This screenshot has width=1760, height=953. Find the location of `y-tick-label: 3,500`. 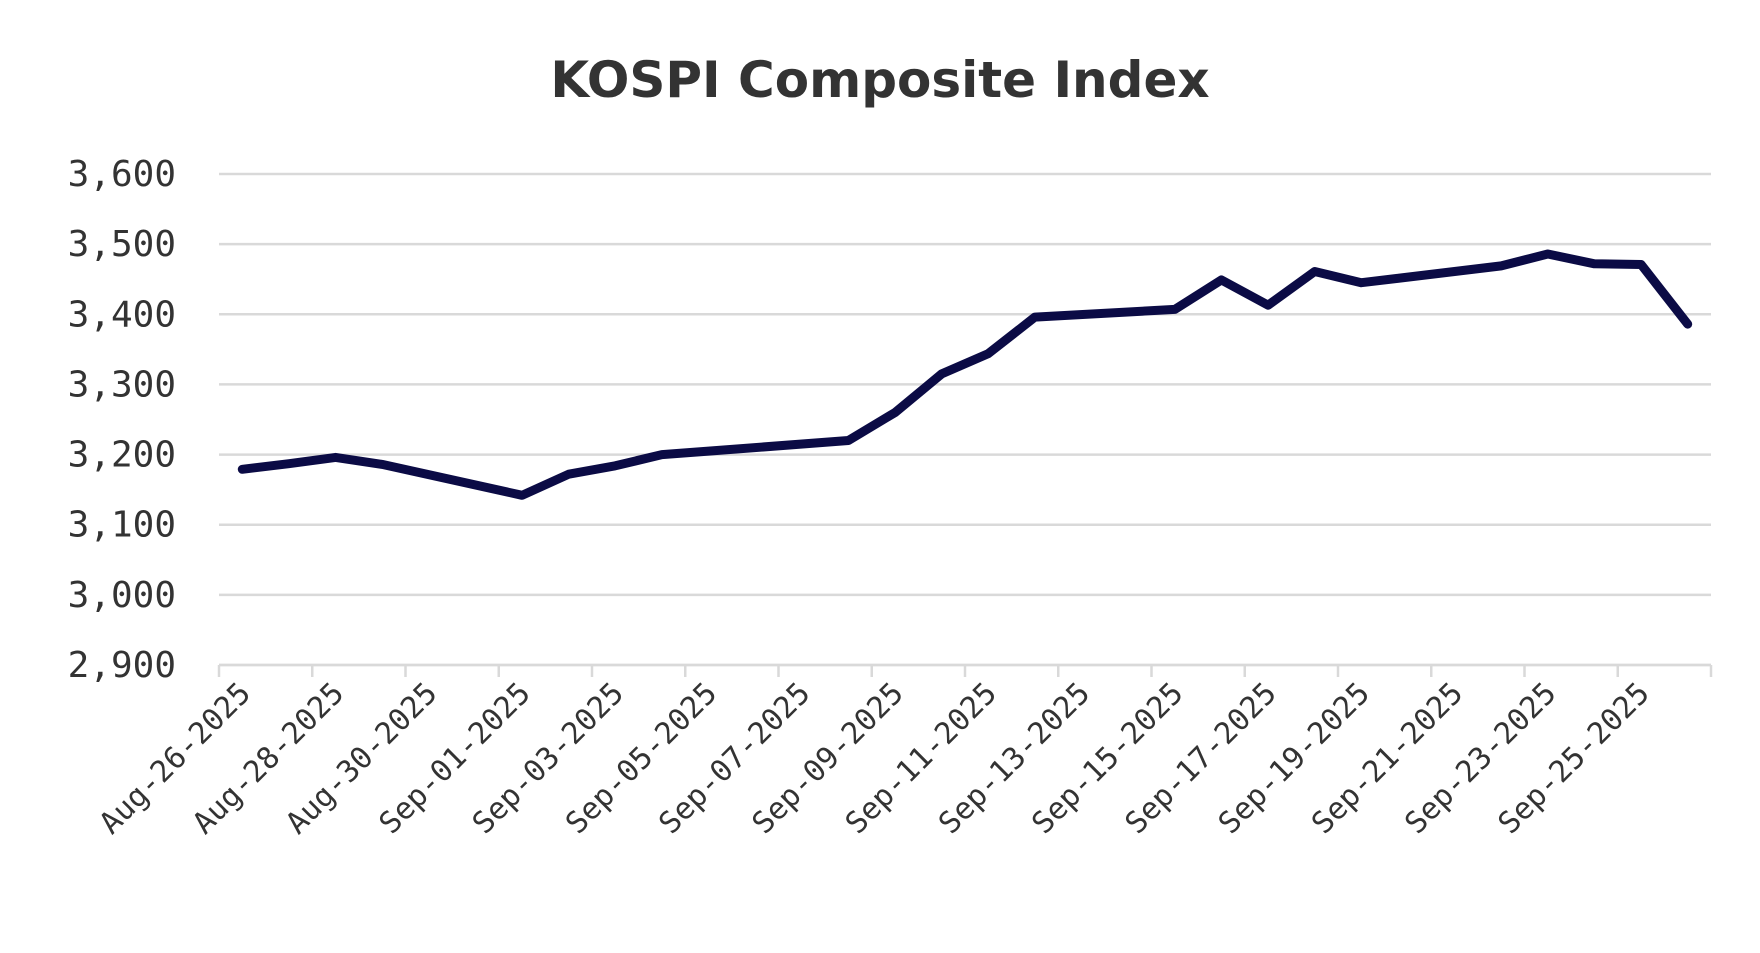

y-tick-label: 3,500 is located at coordinates (122, 244).